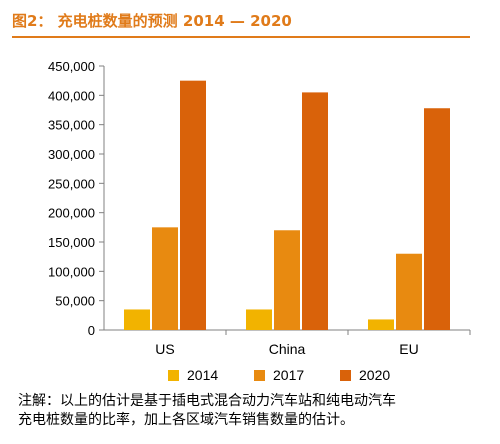  What do you see at coordinates (71, 95) in the screenshot?
I see `y-tick-label: 400,000` at bounding box center [71, 95].